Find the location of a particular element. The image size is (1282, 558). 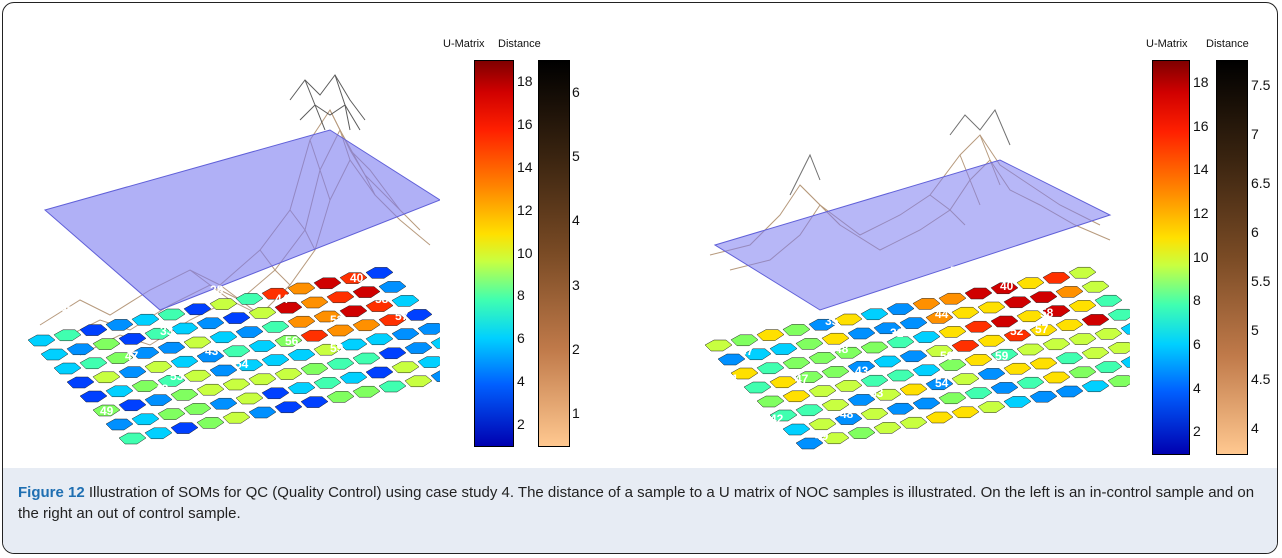

left-umatrix-tick: 2 is located at coordinates (521, 423).